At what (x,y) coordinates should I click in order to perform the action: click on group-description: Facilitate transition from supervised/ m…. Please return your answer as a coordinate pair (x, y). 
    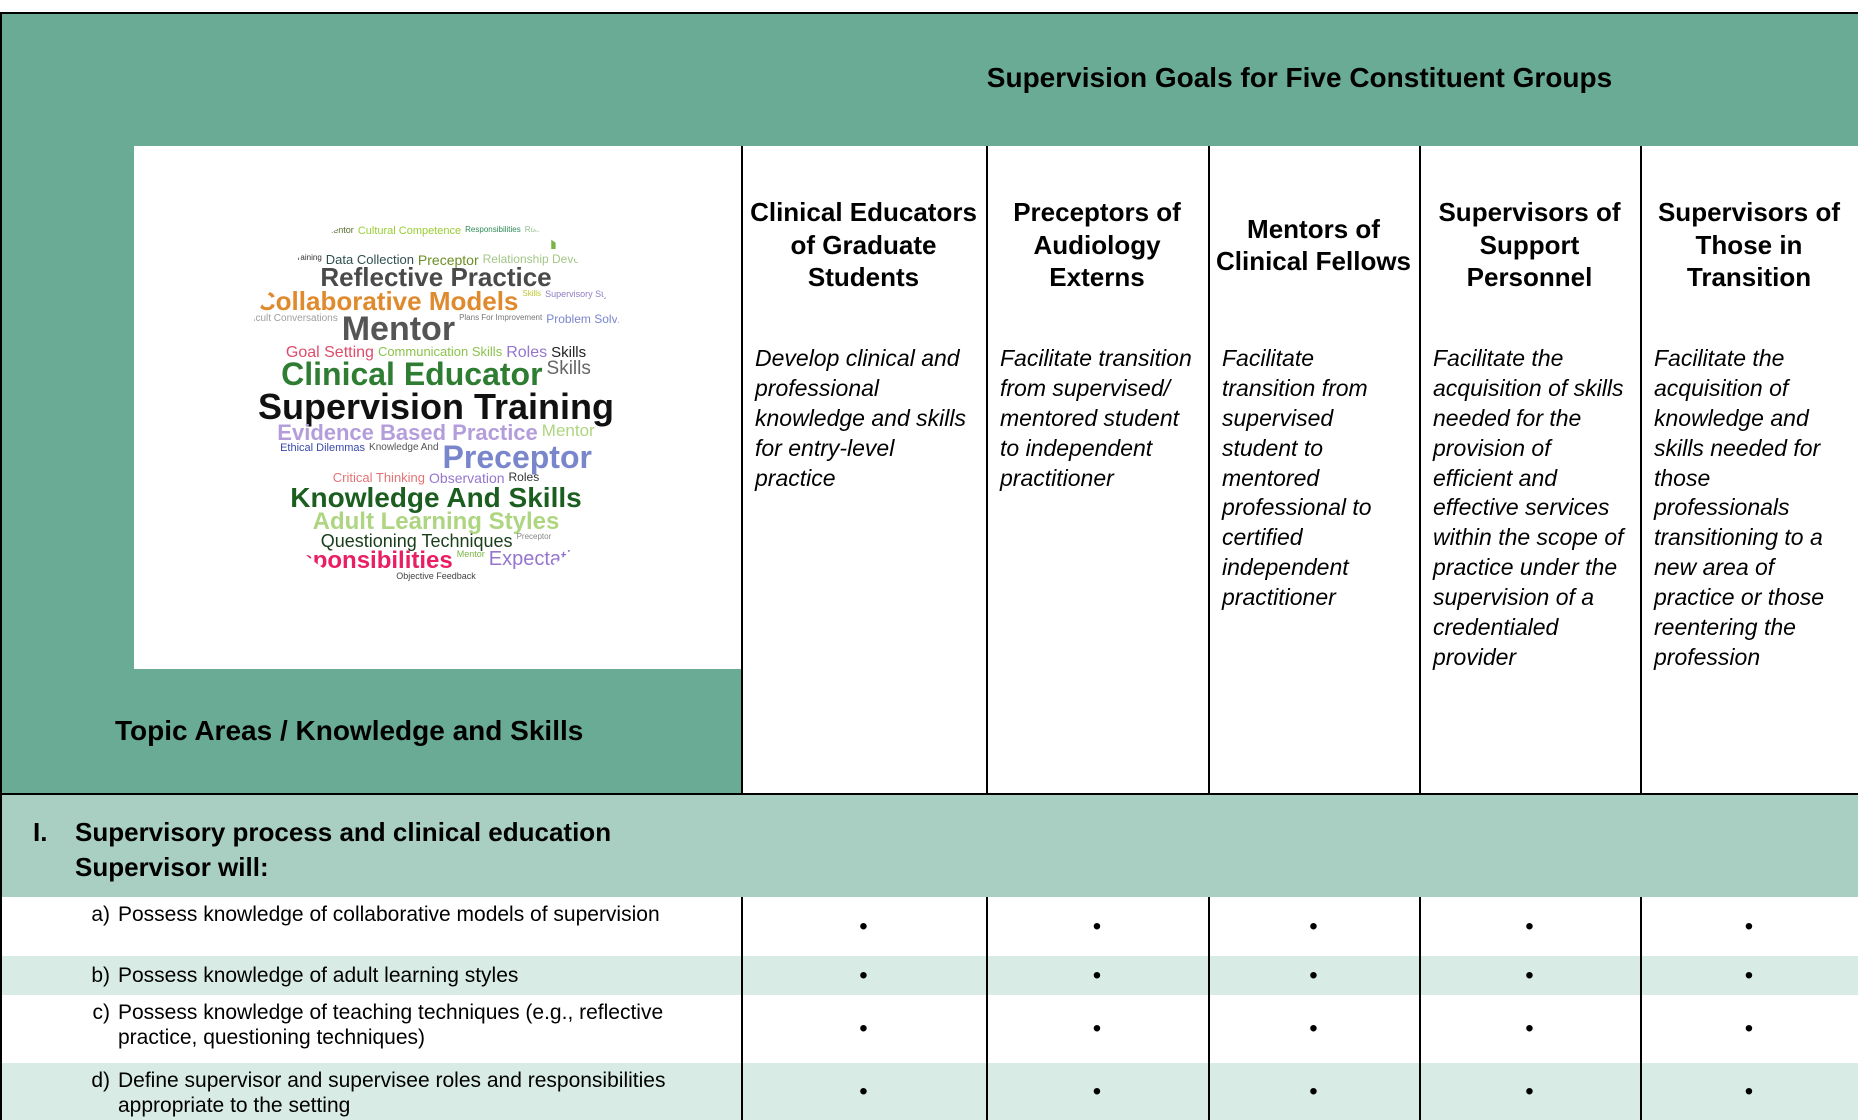
    Looking at the image, I should click on (1096, 418).